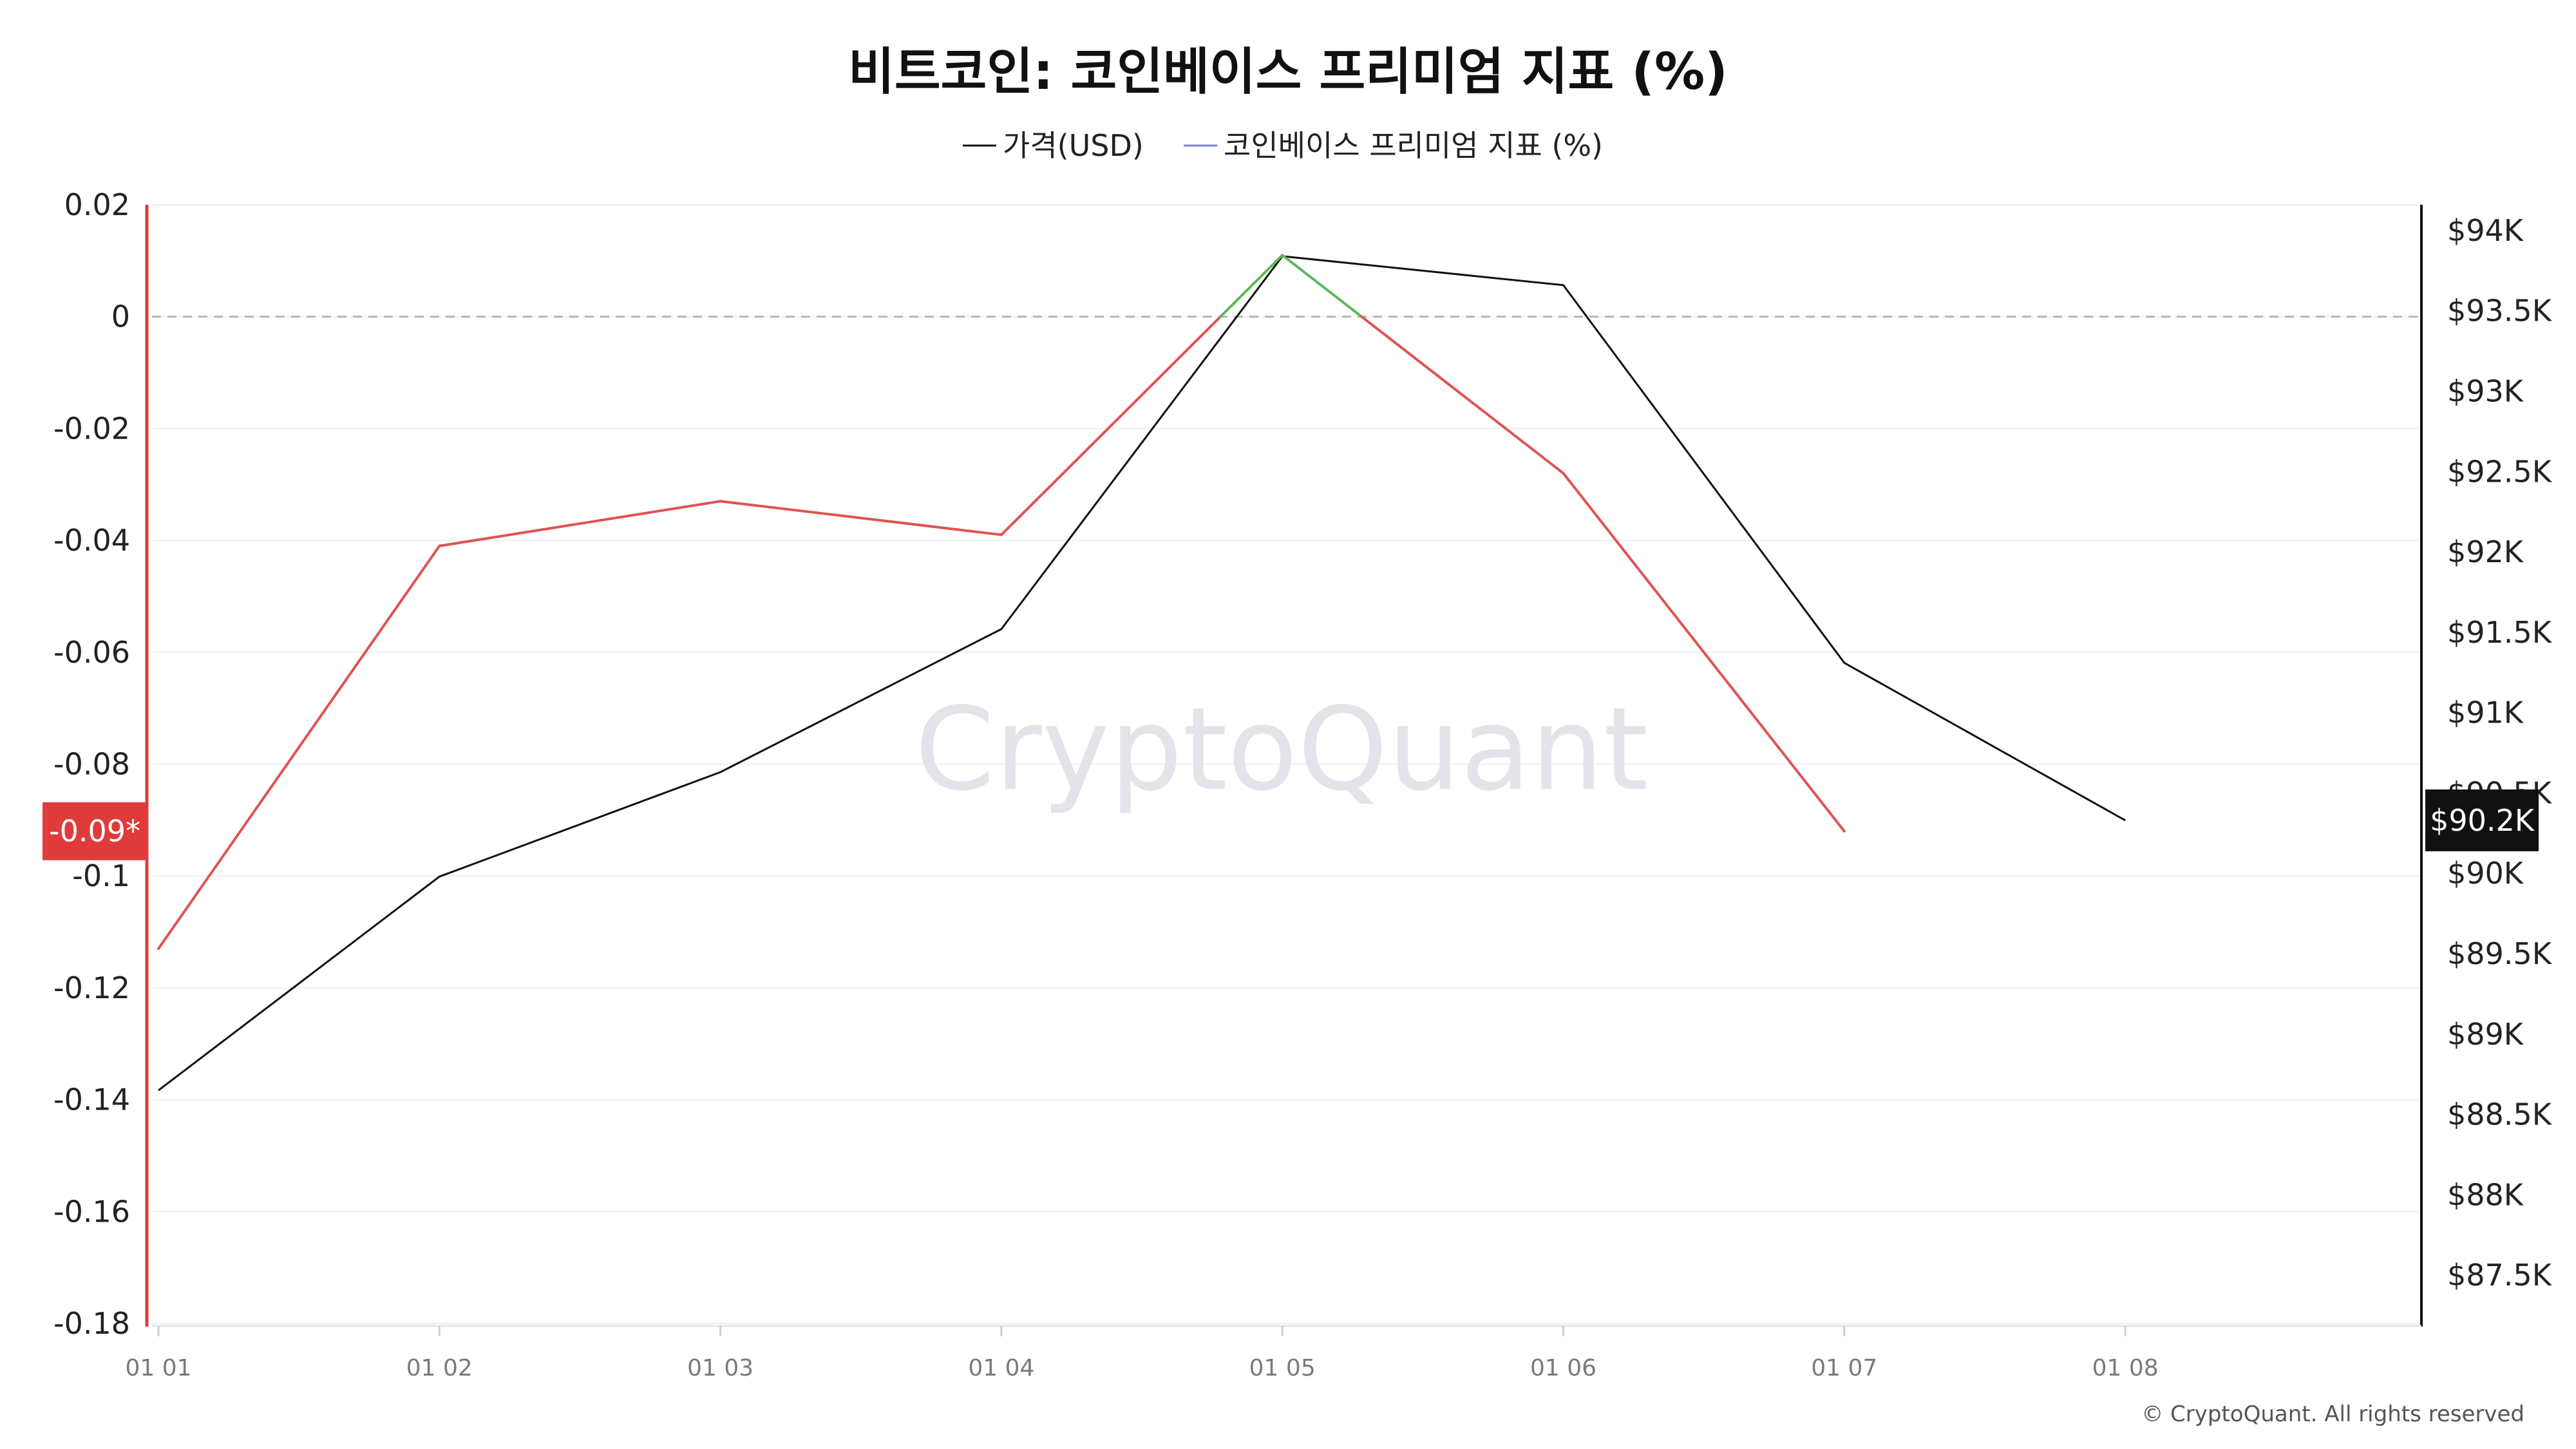 This screenshot has height=1449, width=2576. Describe the element at coordinates (439, 1368) in the screenshot. I see `x-tick-label: 01 02` at that location.